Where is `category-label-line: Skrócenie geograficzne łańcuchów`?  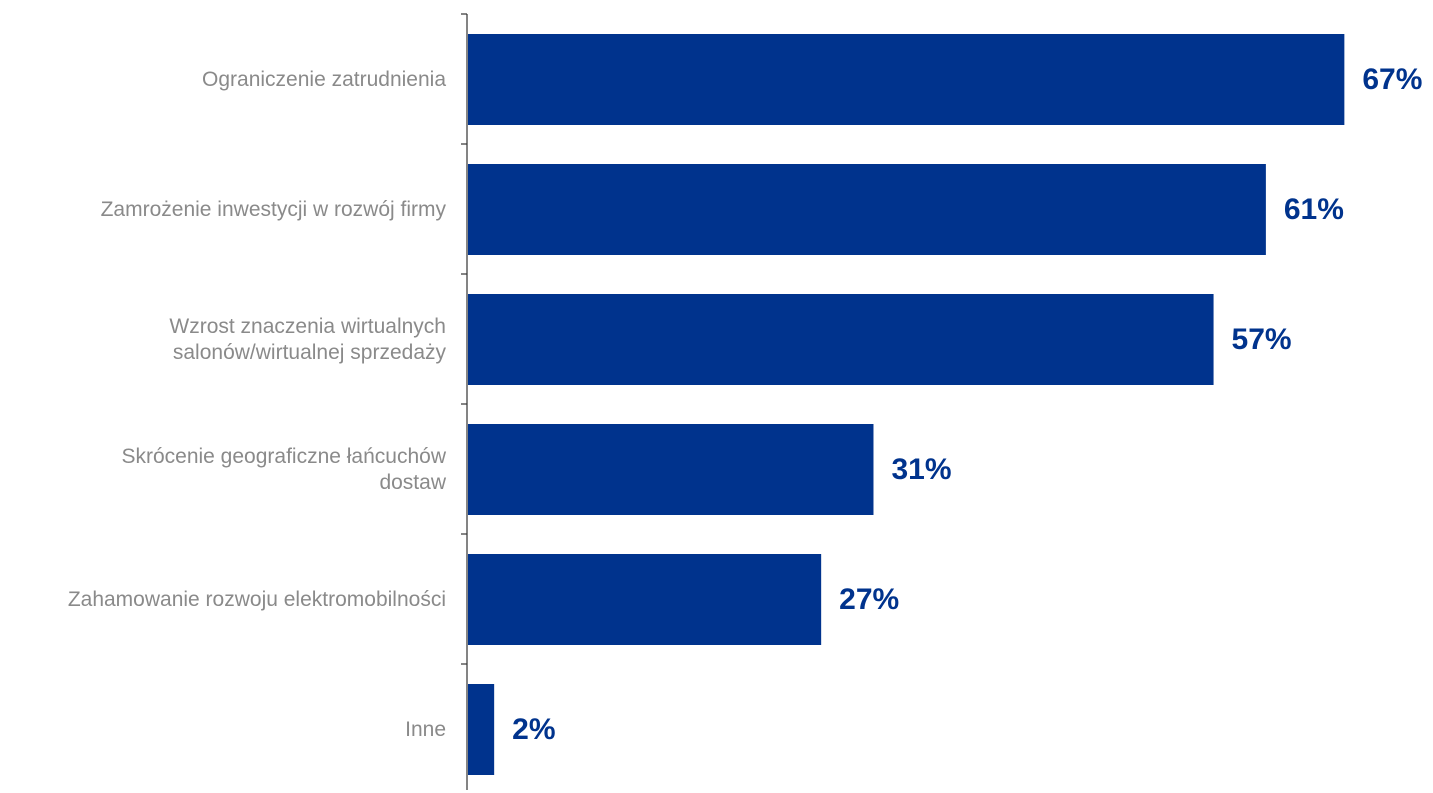 category-label-line: Skrócenie geograficzne łańcuchów is located at coordinates (283, 456).